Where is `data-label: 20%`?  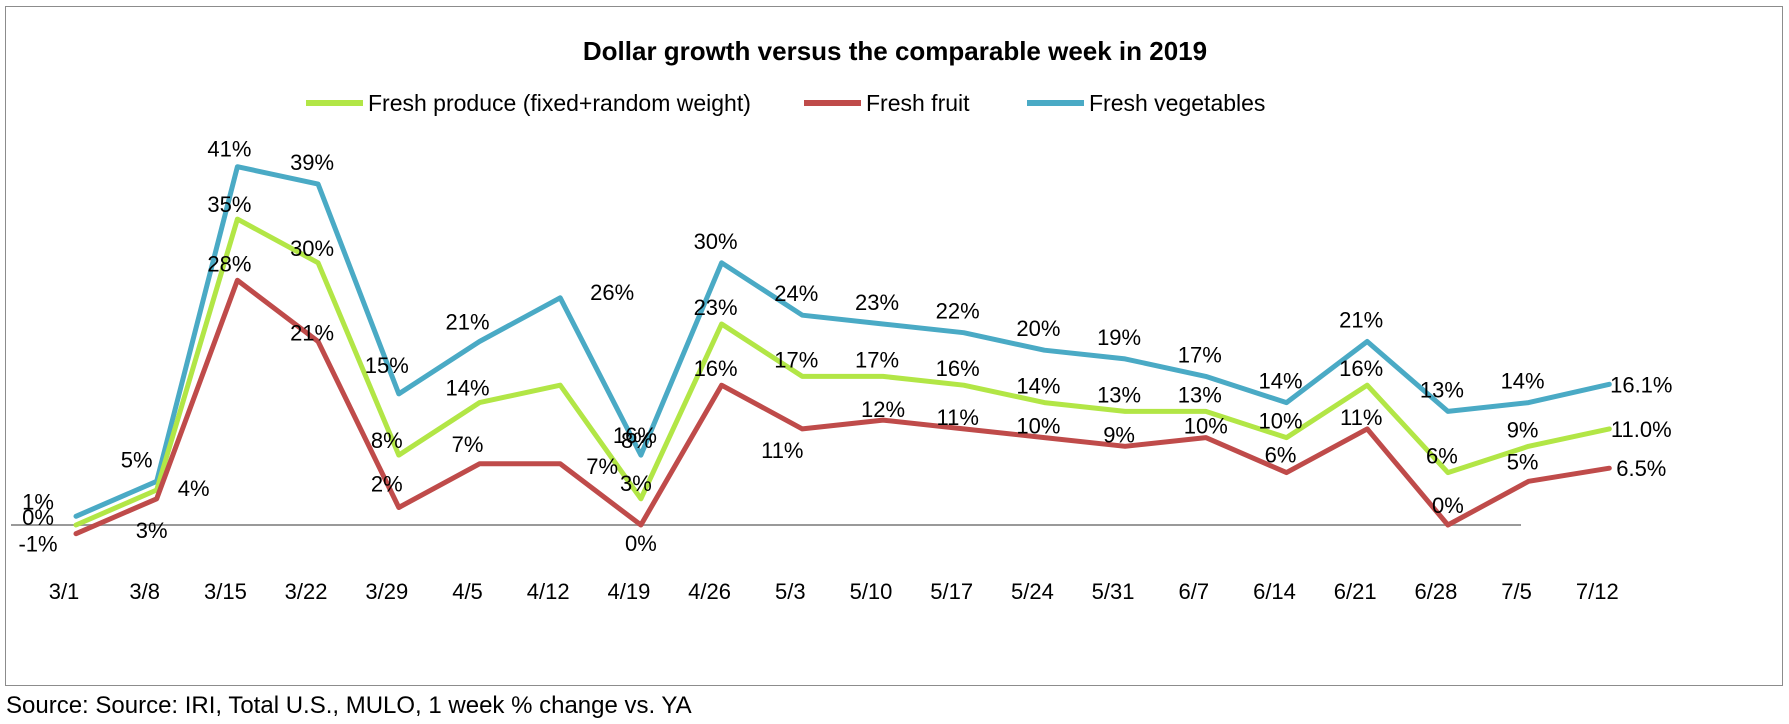 data-label: 20% is located at coordinates (1038, 328).